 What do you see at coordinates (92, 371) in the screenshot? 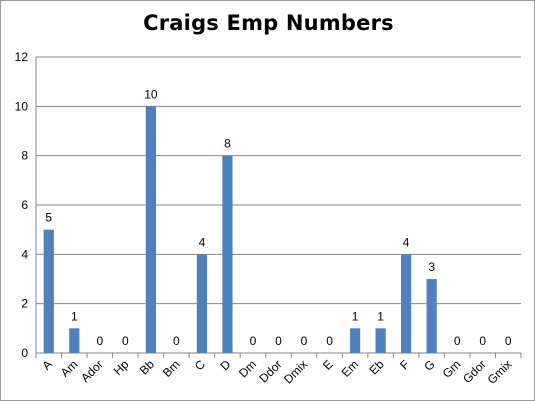
I see `category-label: Ador` at bounding box center [92, 371].